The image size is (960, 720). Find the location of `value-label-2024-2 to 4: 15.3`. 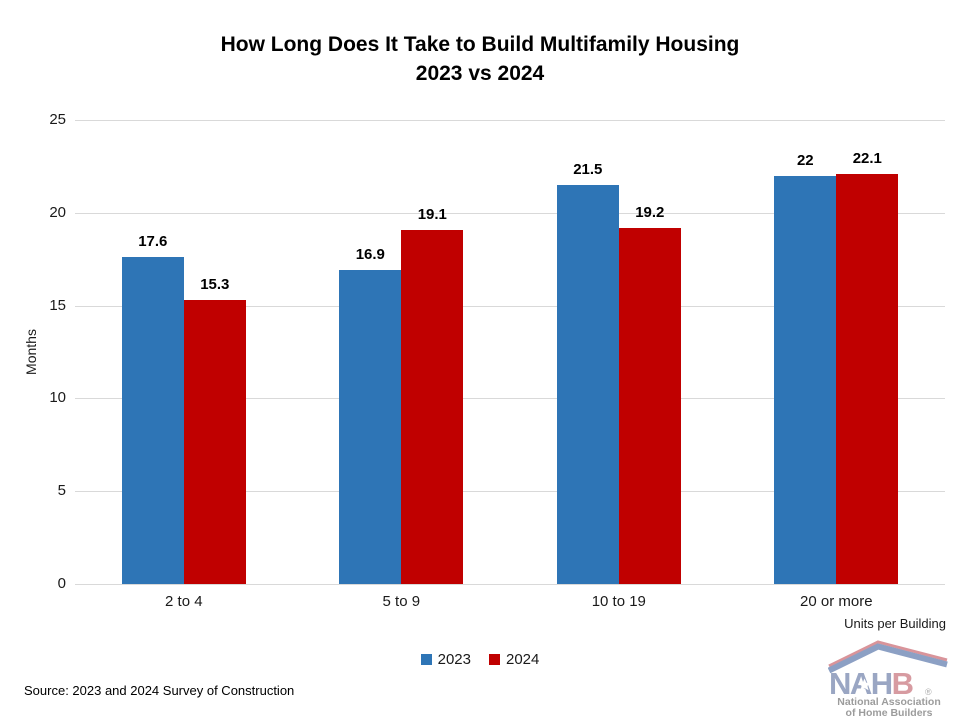

value-label-2024-2 to 4: 15.3 is located at coordinates (215, 284).